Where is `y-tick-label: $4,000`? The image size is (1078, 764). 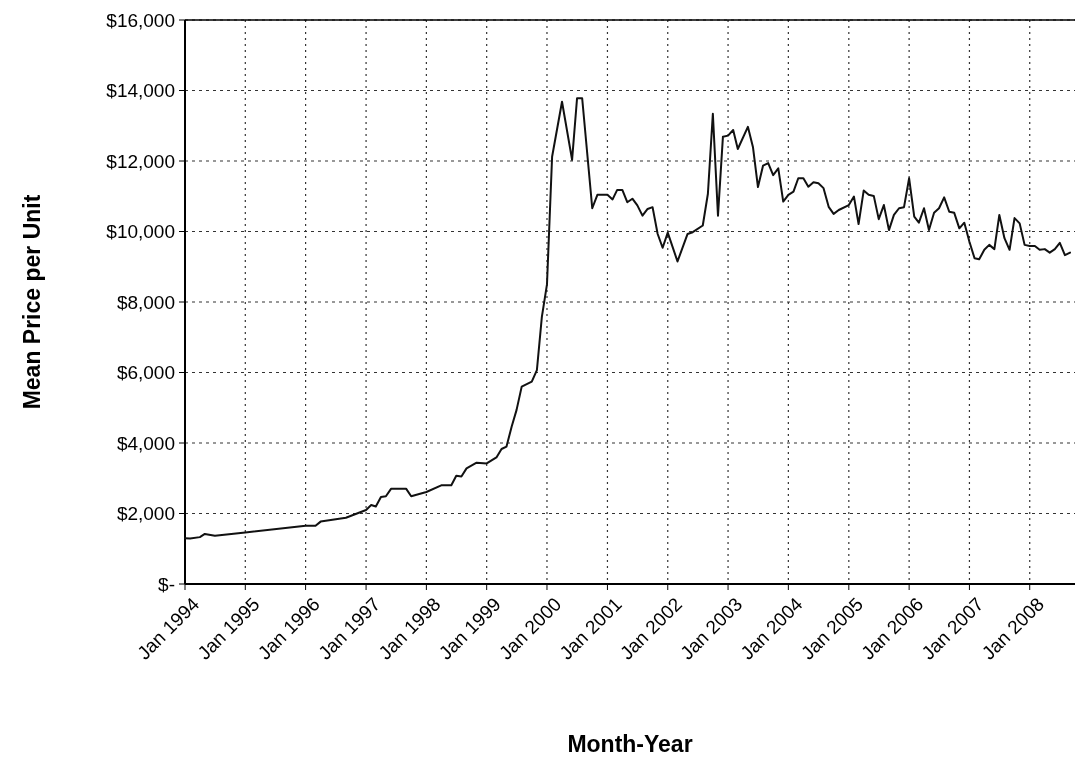
y-tick-label: $4,000 is located at coordinates (145, 443).